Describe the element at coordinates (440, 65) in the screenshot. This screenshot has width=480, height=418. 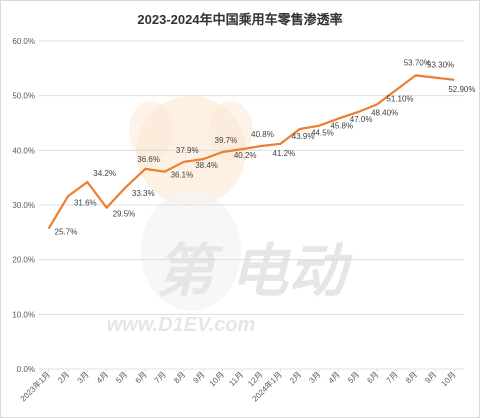
I see `data-label: 53.30%` at that location.